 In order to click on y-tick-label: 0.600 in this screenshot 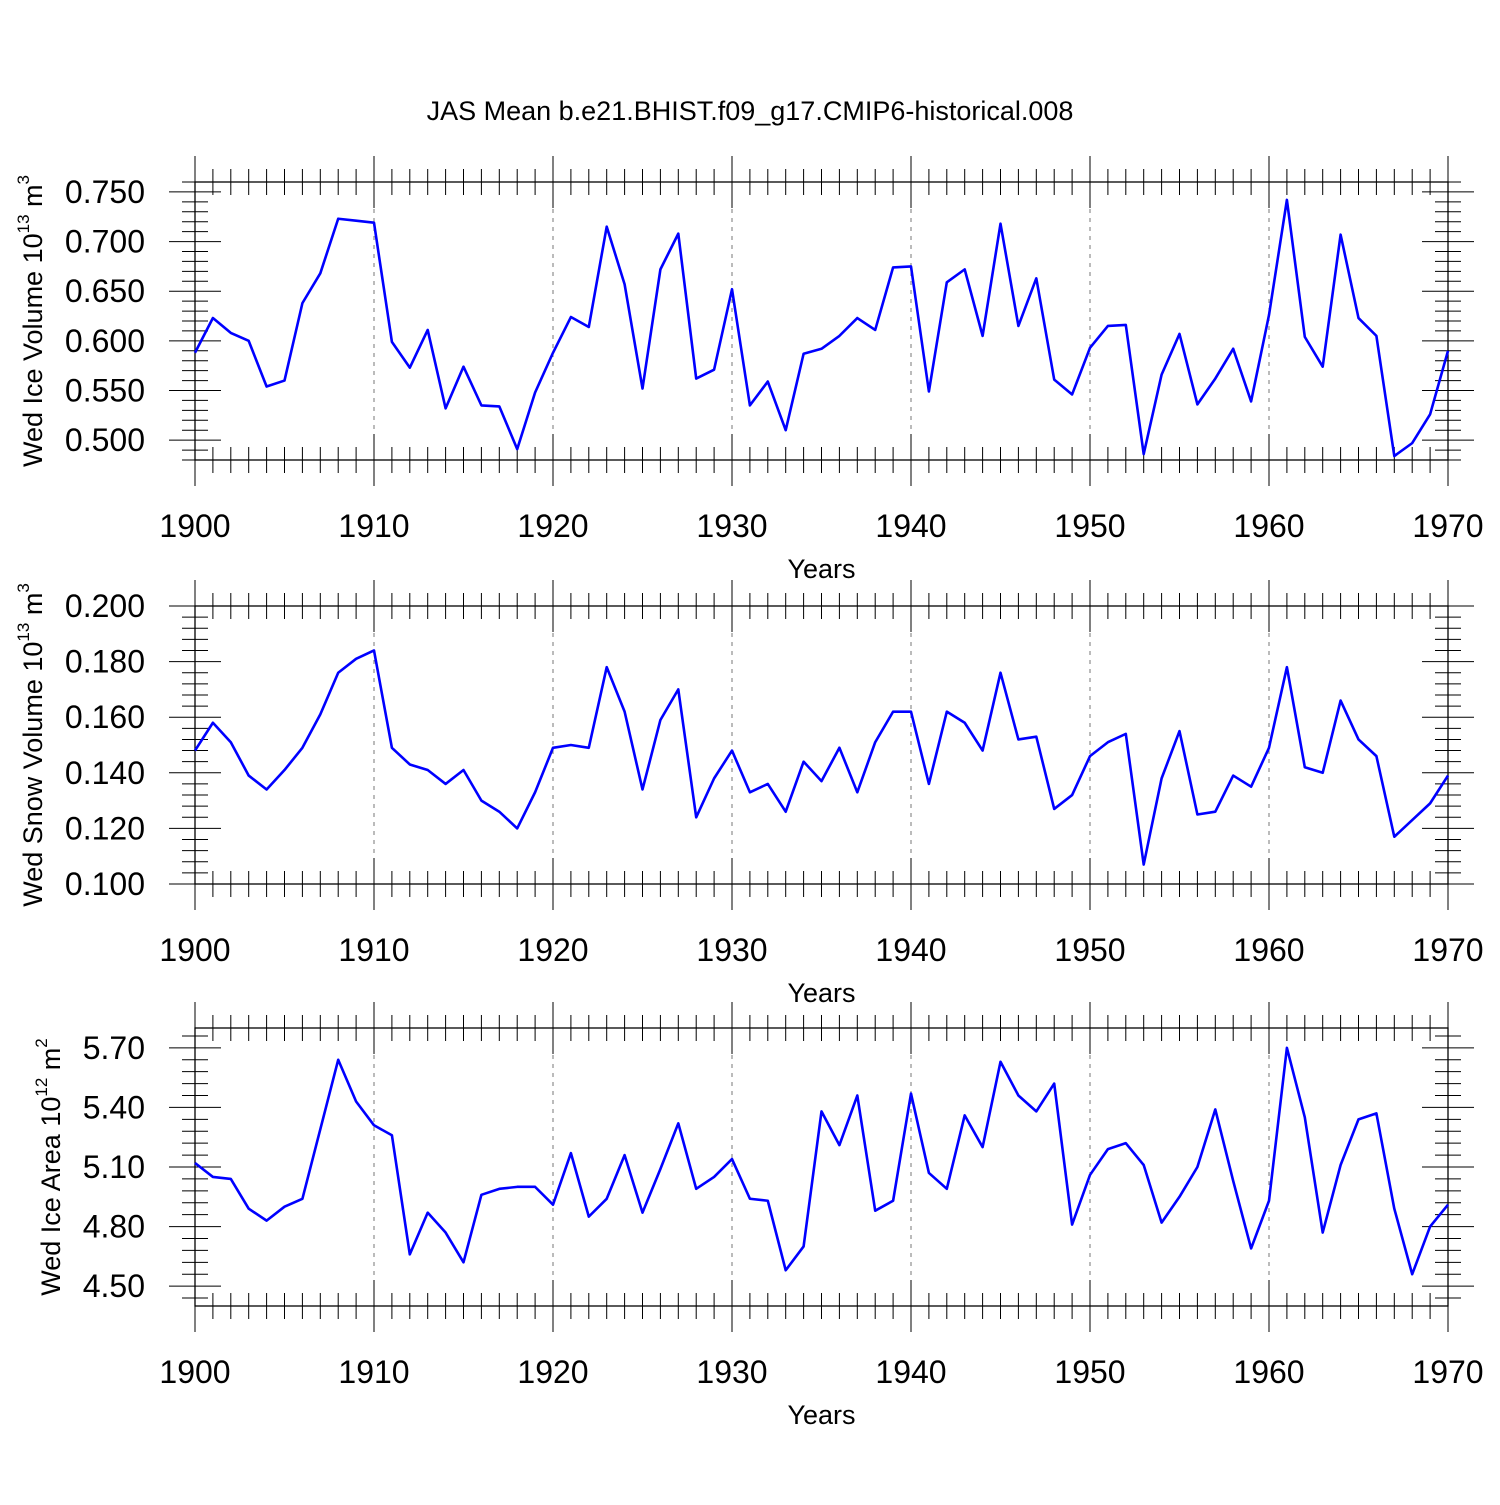, I will do `click(105, 341)`.